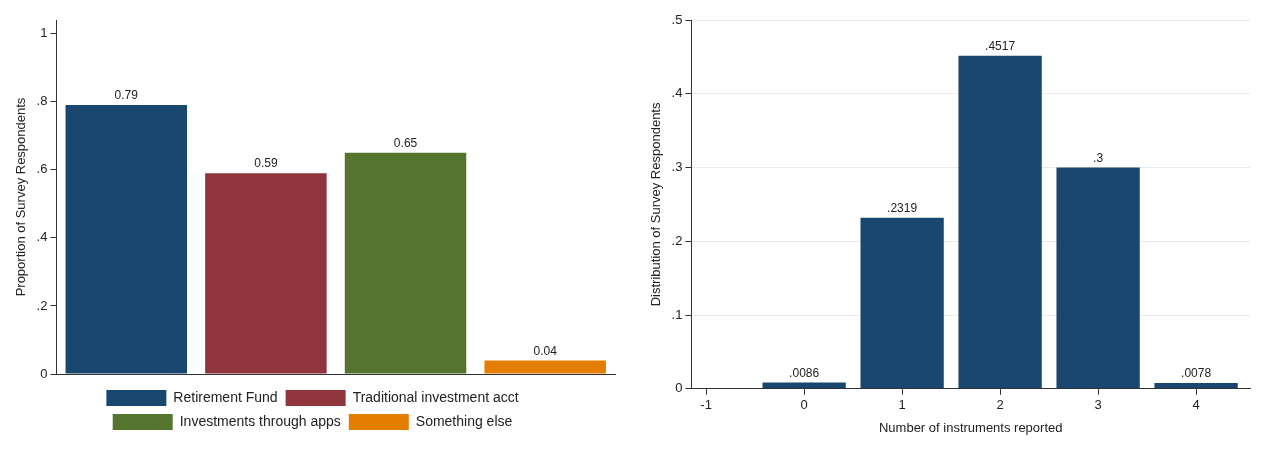 This screenshot has height=454, width=1265. Describe the element at coordinates (1196, 405) in the screenshot. I see `x-tick-label: 4` at that location.